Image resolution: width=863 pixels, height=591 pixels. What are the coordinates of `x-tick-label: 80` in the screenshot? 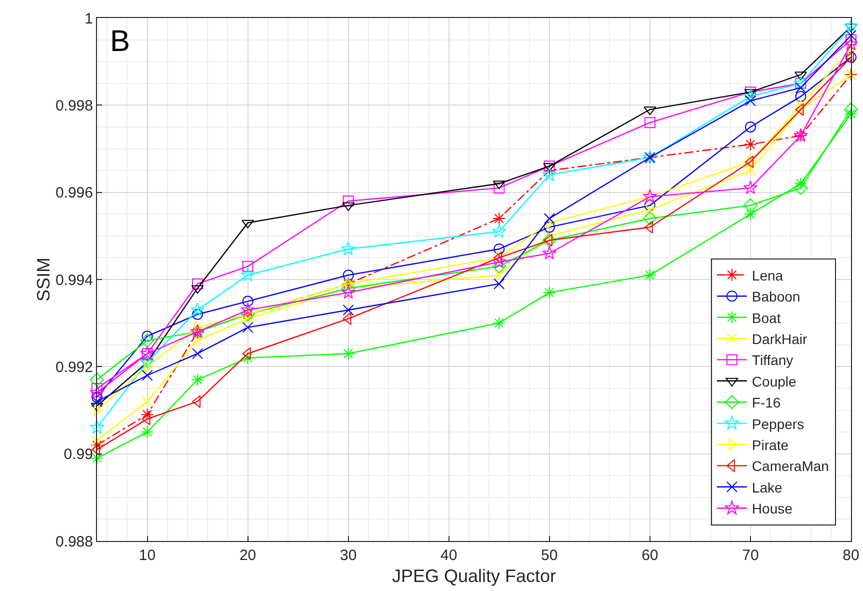 It's located at (851, 555).